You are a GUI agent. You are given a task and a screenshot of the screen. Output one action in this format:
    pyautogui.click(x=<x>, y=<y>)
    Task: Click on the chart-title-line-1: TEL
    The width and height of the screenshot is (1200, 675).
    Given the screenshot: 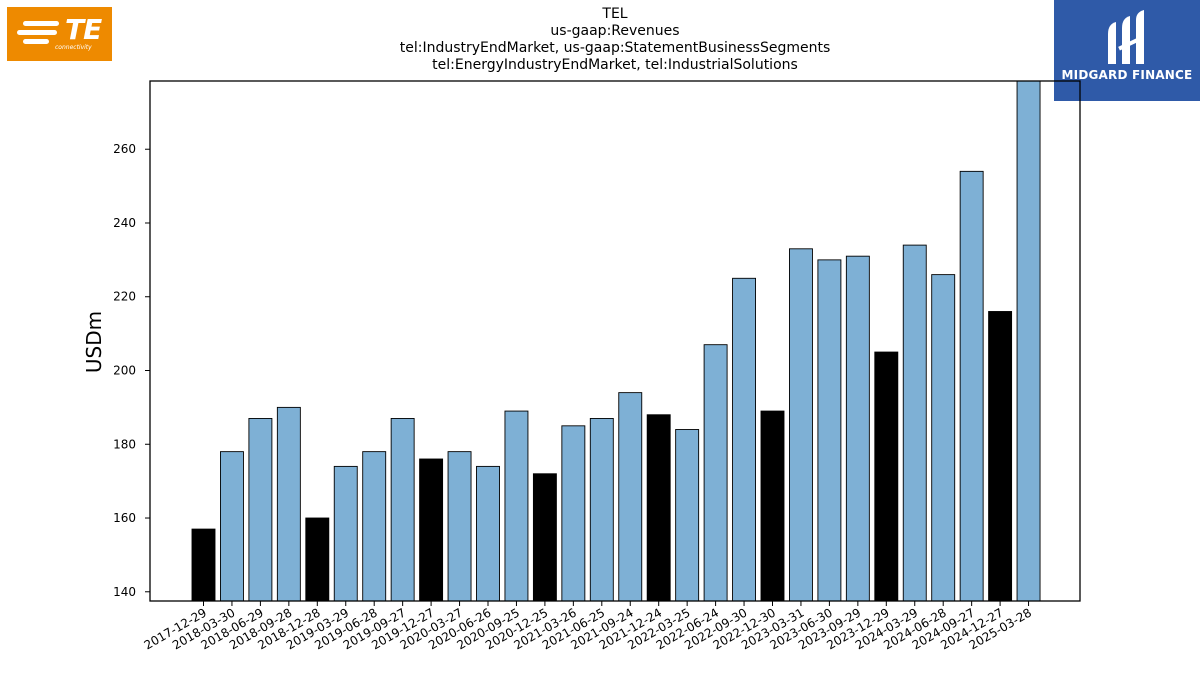 What is the action you would take?
    pyautogui.click(x=615, y=14)
    